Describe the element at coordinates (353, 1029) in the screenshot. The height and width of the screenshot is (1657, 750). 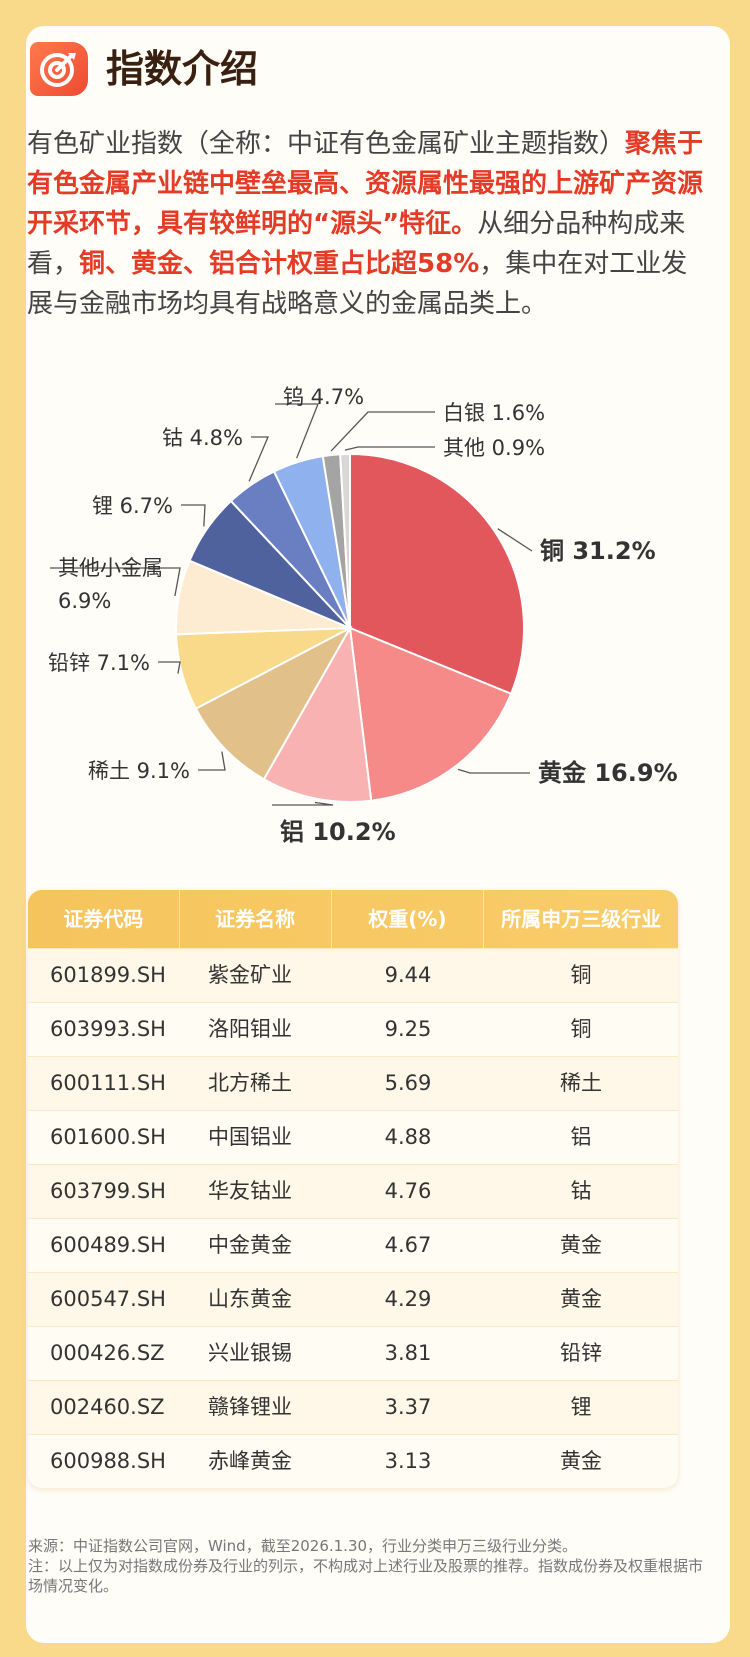
I see `table-row: 603993.SH 洛阳钼业 9.25 铜` at that location.